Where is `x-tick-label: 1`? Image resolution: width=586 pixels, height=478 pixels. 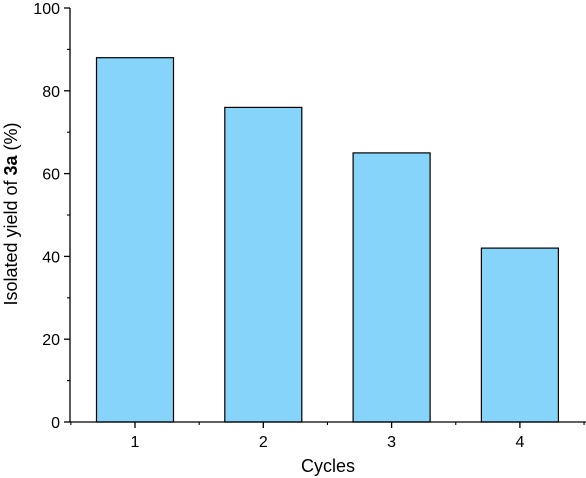
x-tick-label: 1 is located at coordinates (135, 442).